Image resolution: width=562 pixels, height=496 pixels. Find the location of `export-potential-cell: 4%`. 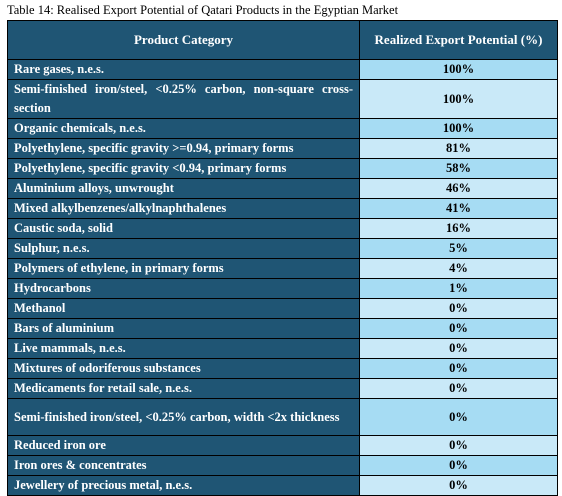

export-potential-cell: 4% is located at coordinates (458, 268).